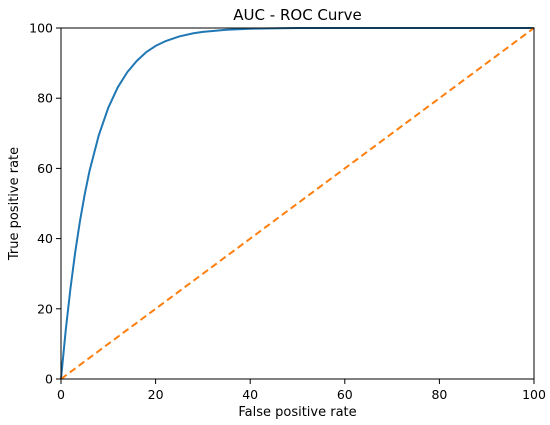 This screenshot has height=425, width=550. What do you see at coordinates (297, 412) in the screenshot?
I see `x-axis-label: False positive rate` at bounding box center [297, 412].